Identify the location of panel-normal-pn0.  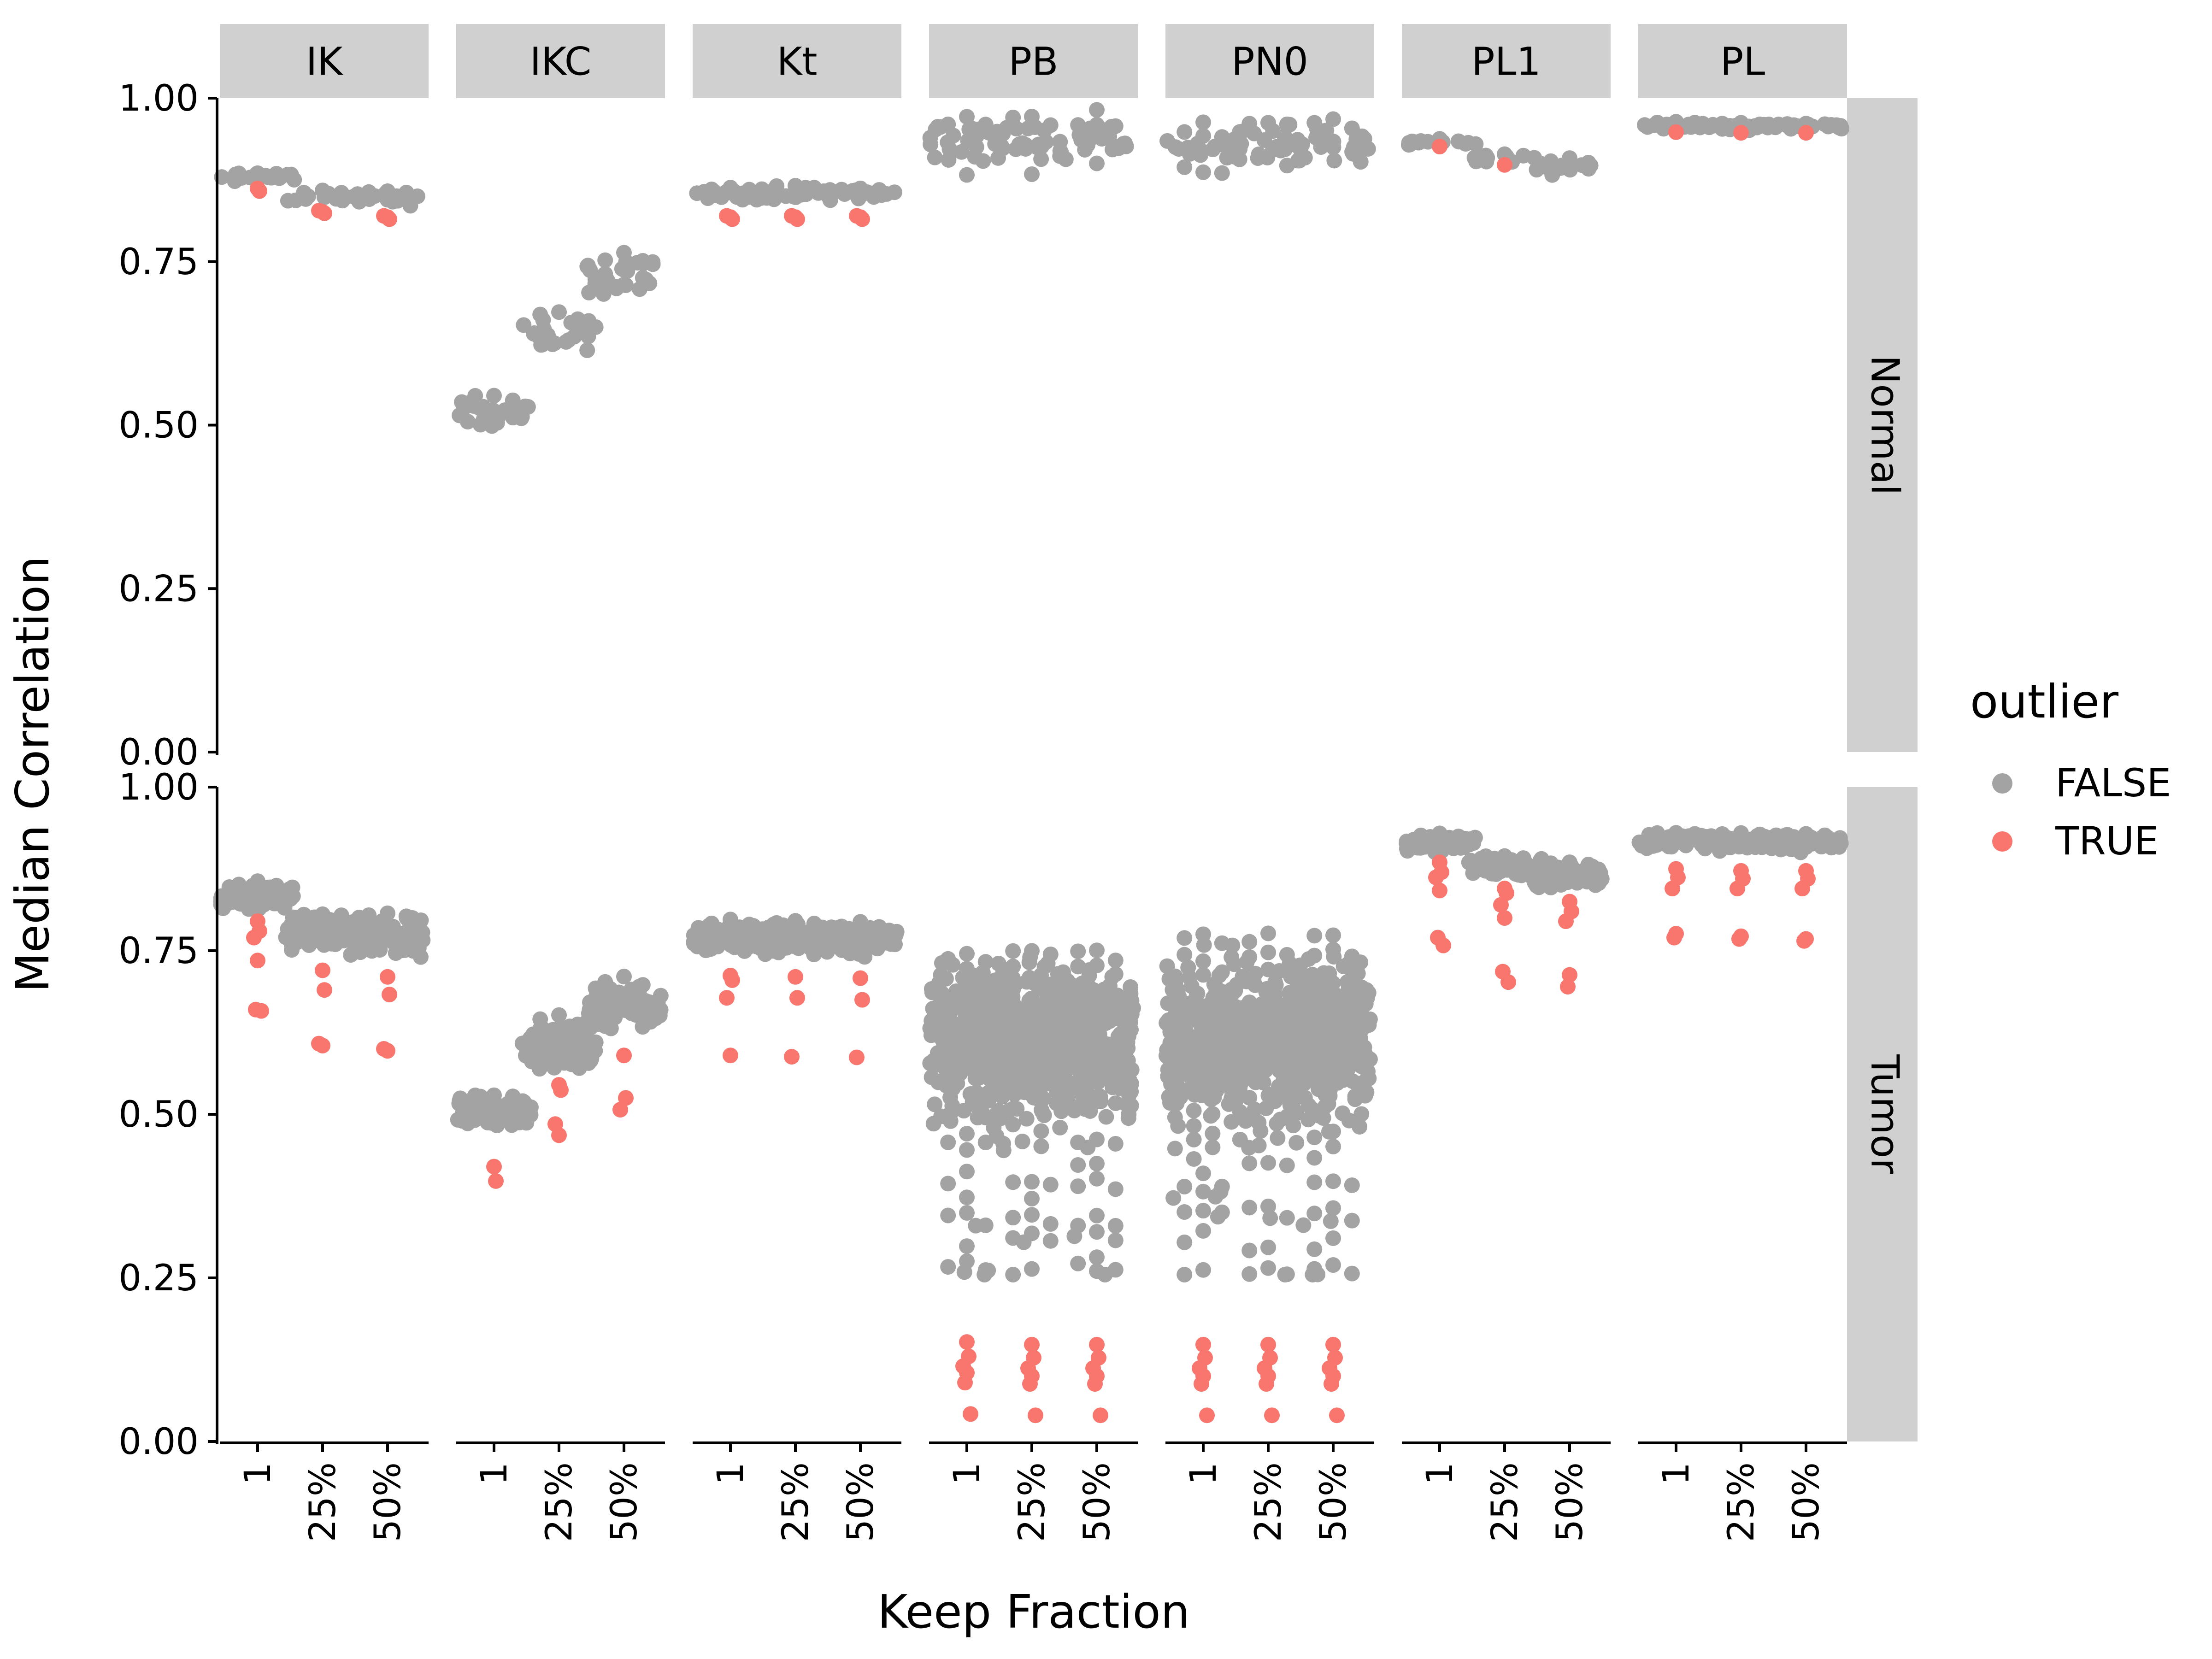
(1267, 146).